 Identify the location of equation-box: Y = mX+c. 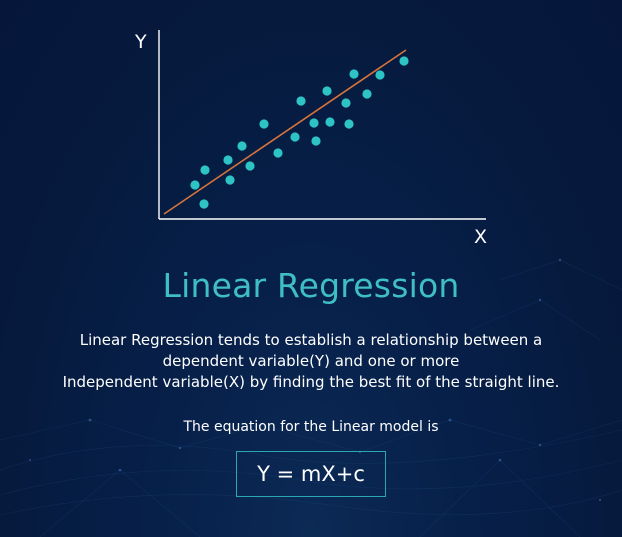
(311, 474).